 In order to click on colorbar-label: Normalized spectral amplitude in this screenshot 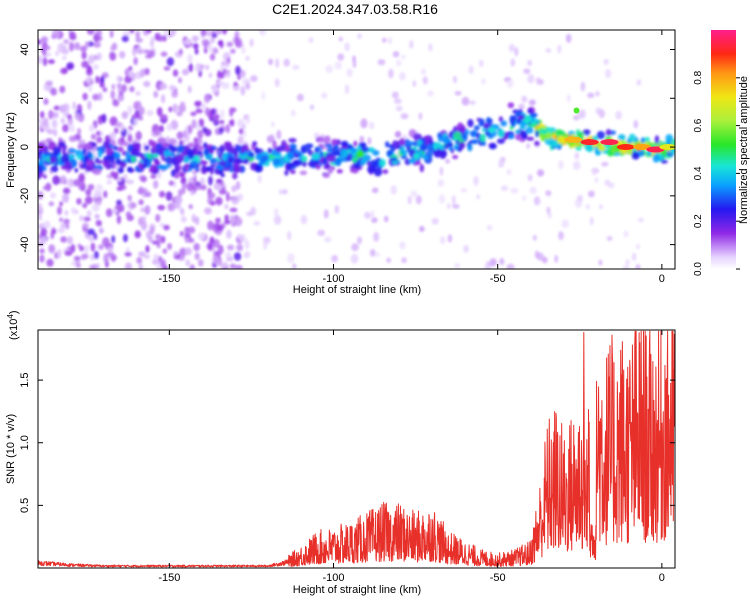, I will do `click(744, 150)`.